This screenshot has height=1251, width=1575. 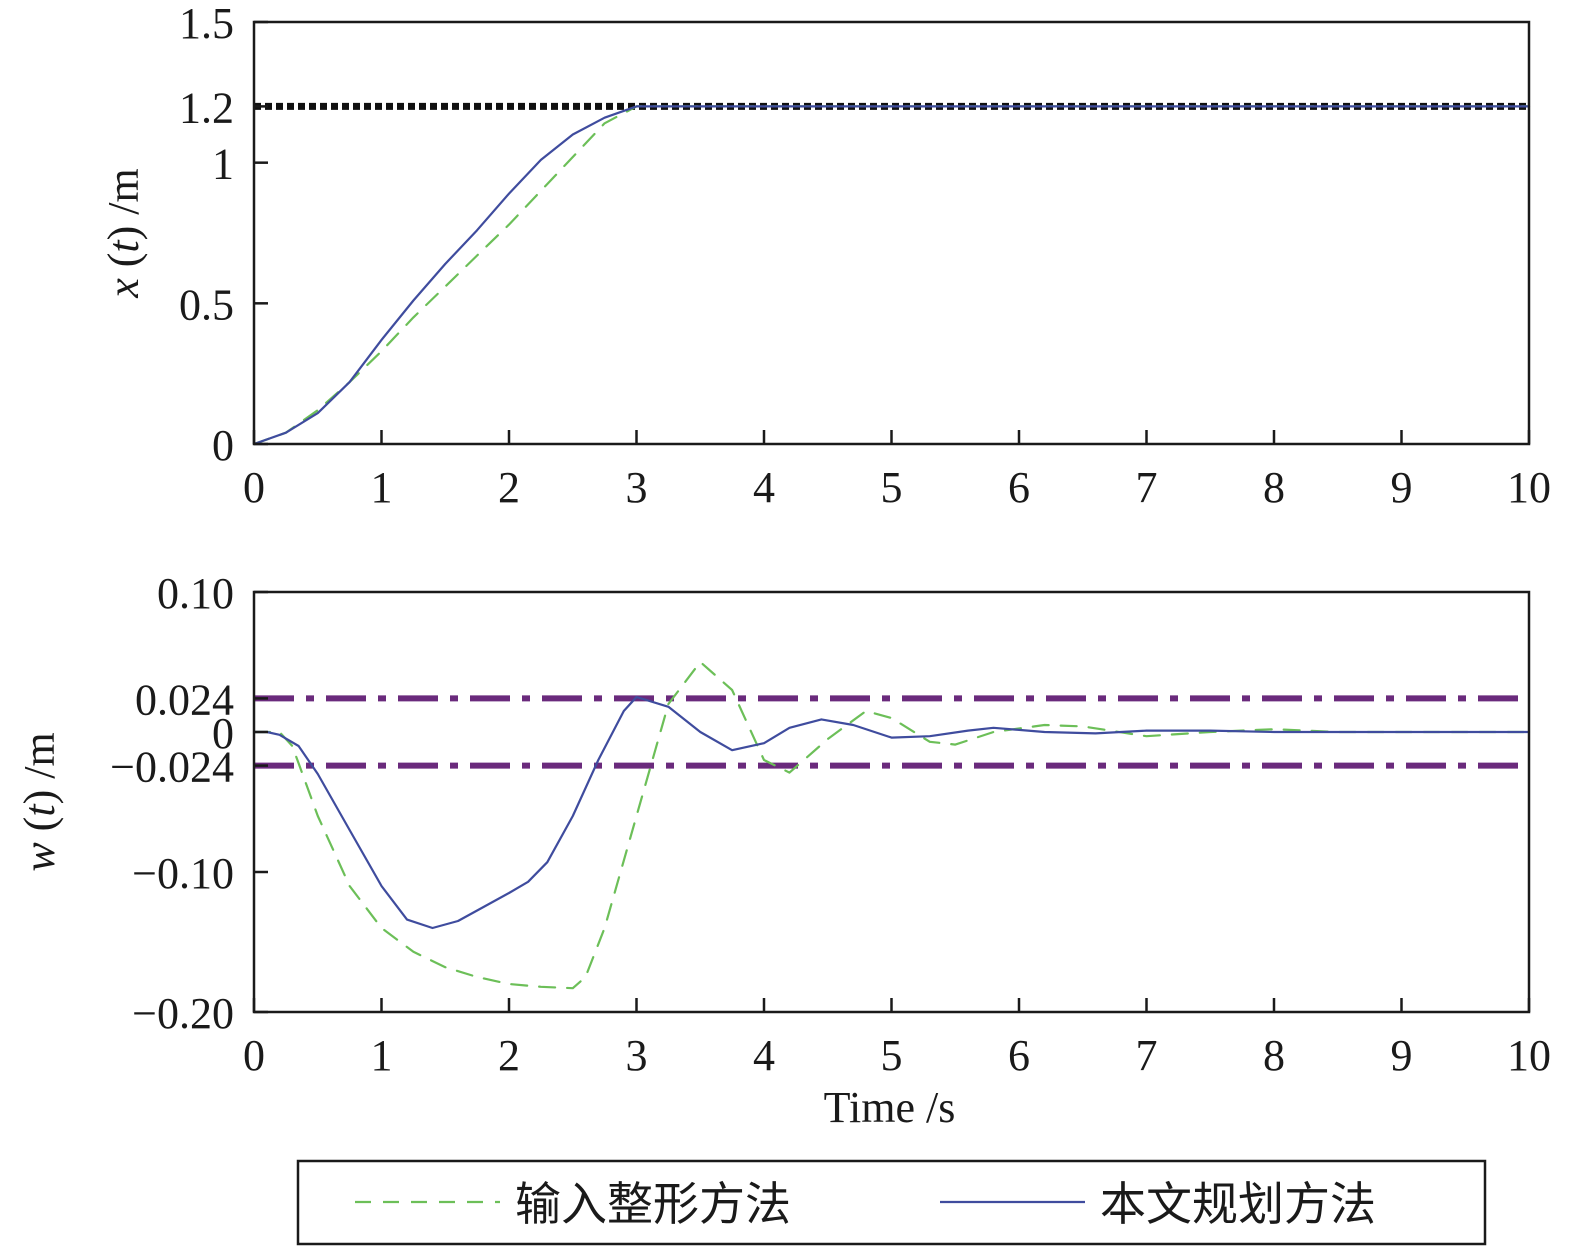 I want to click on y-tick-label: 0.5, so click(x=206, y=304).